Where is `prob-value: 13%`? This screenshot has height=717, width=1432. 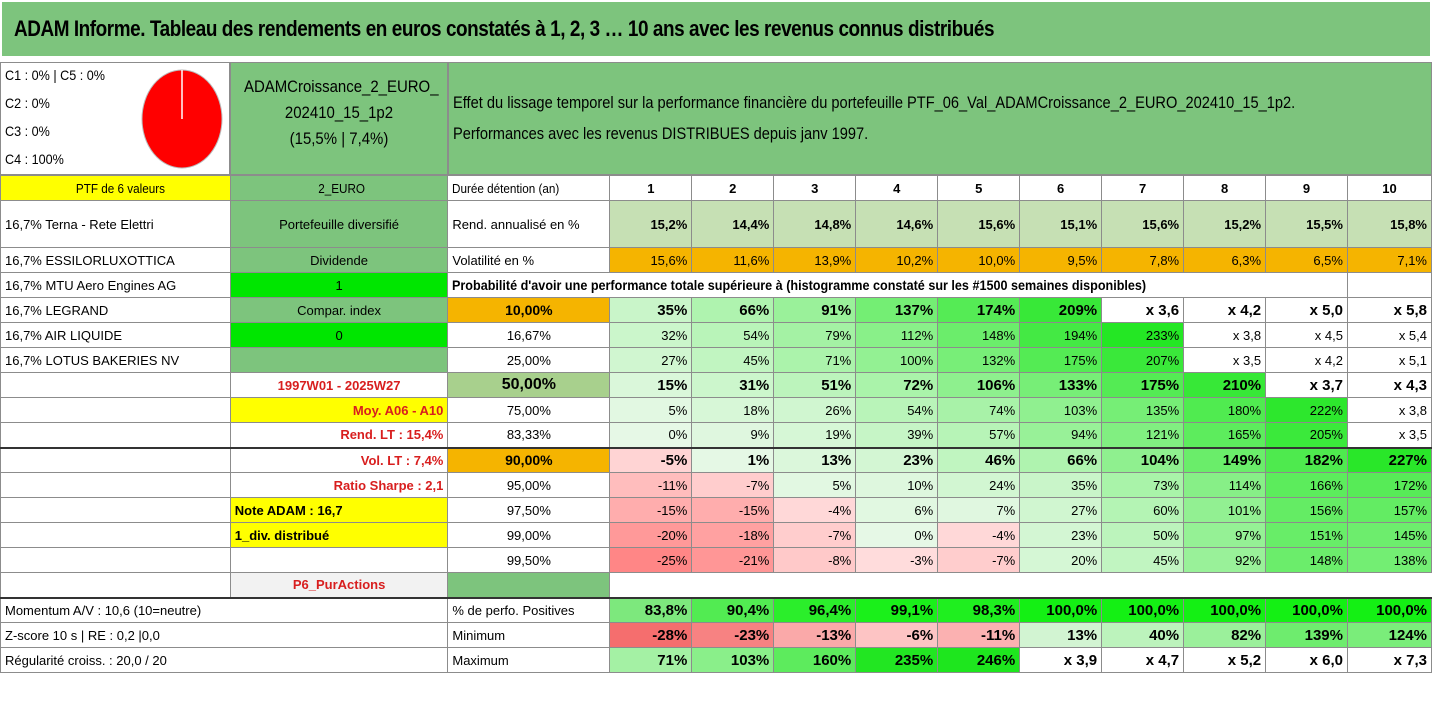
prob-value: 13% is located at coordinates (815, 459).